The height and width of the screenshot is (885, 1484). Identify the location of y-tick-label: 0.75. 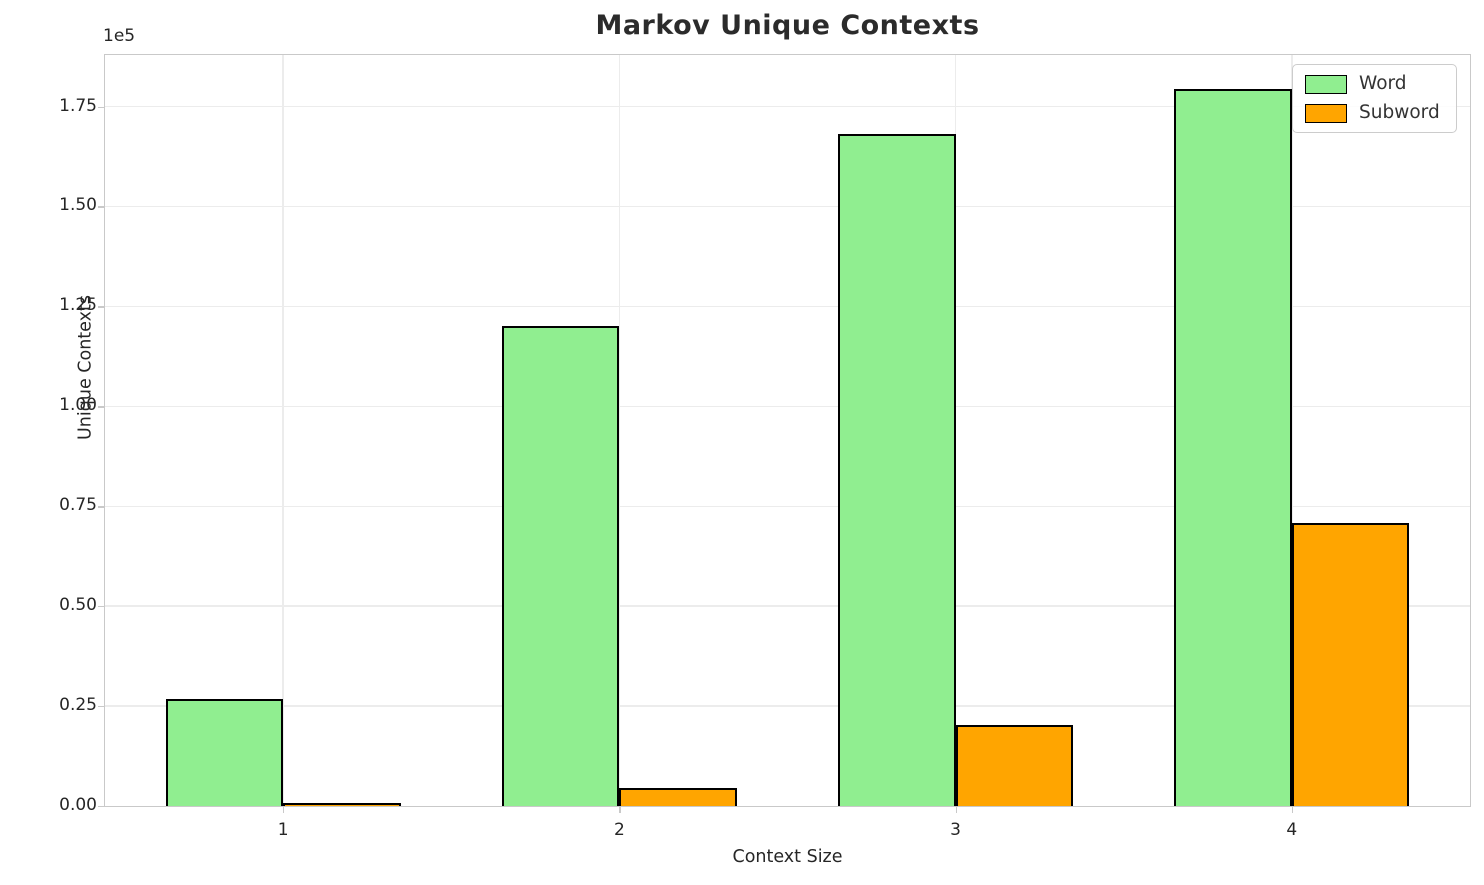
(78, 505).